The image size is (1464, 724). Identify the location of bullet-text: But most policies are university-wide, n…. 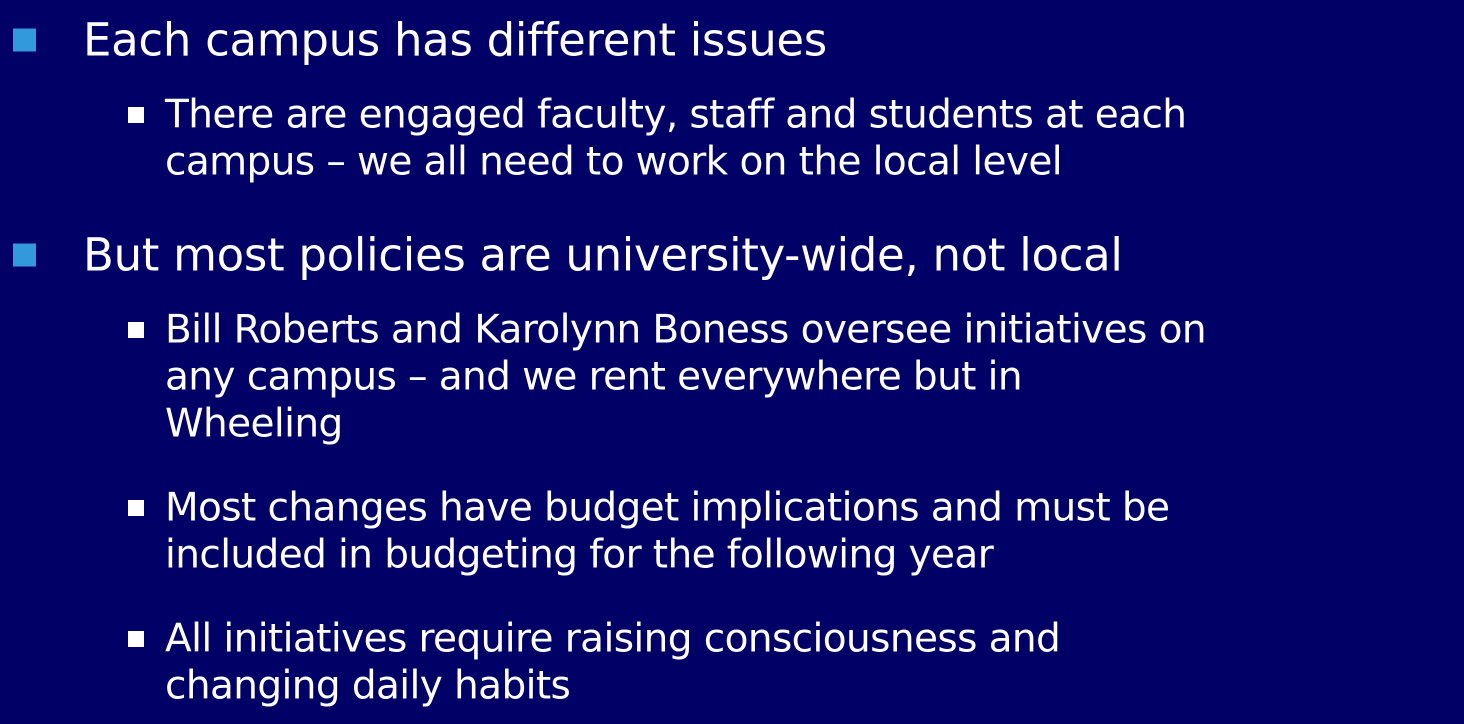
(603, 255).